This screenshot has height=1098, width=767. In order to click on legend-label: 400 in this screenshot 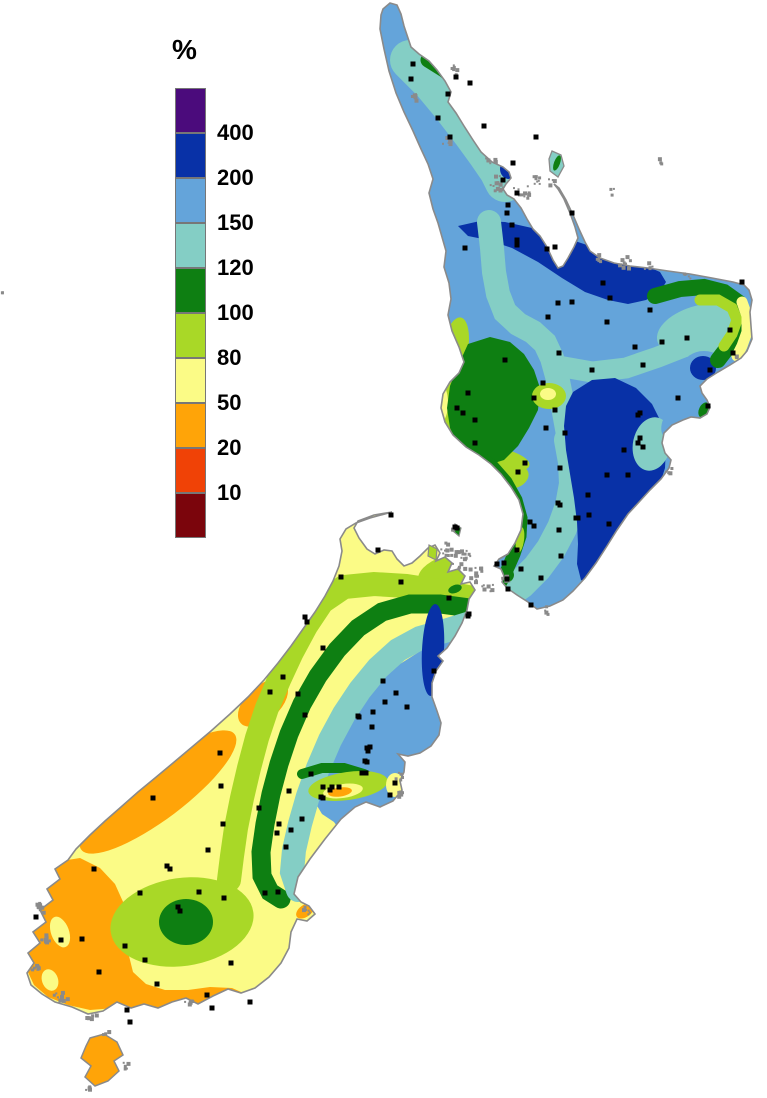, I will do `click(235, 132)`.